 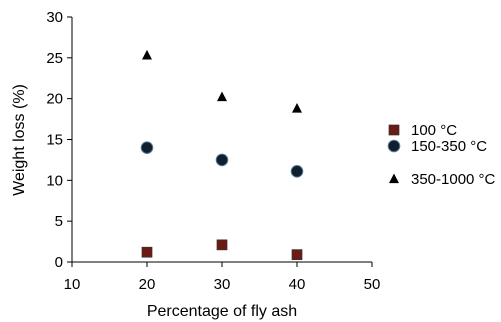 What do you see at coordinates (372, 284) in the screenshot?
I see `x-tick-label: 50` at bounding box center [372, 284].